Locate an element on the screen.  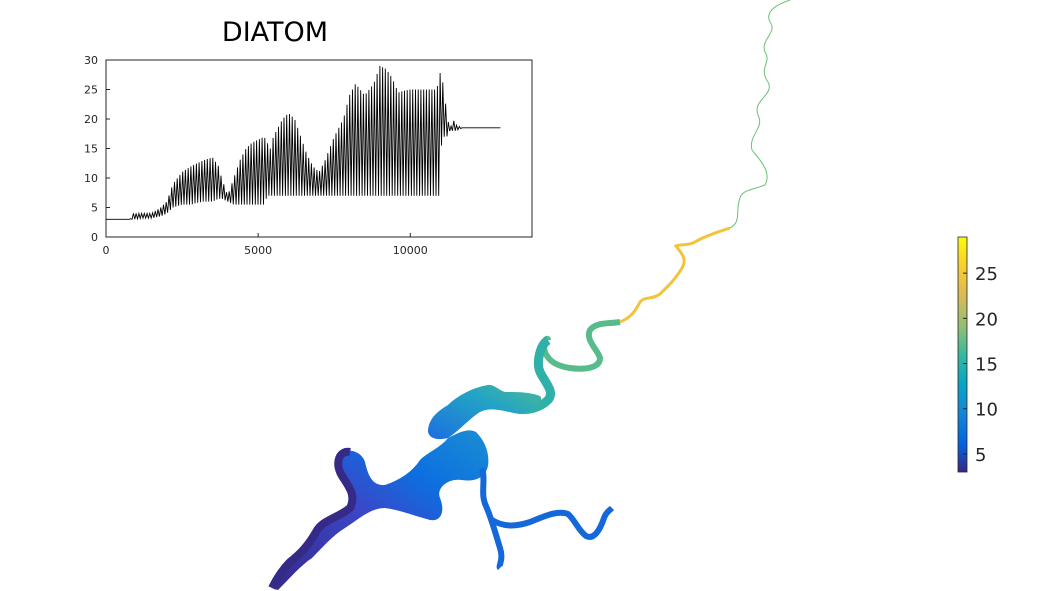
y-axis-ticks: 0 5 10 15 20 25 30 is located at coordinates (97, 149).